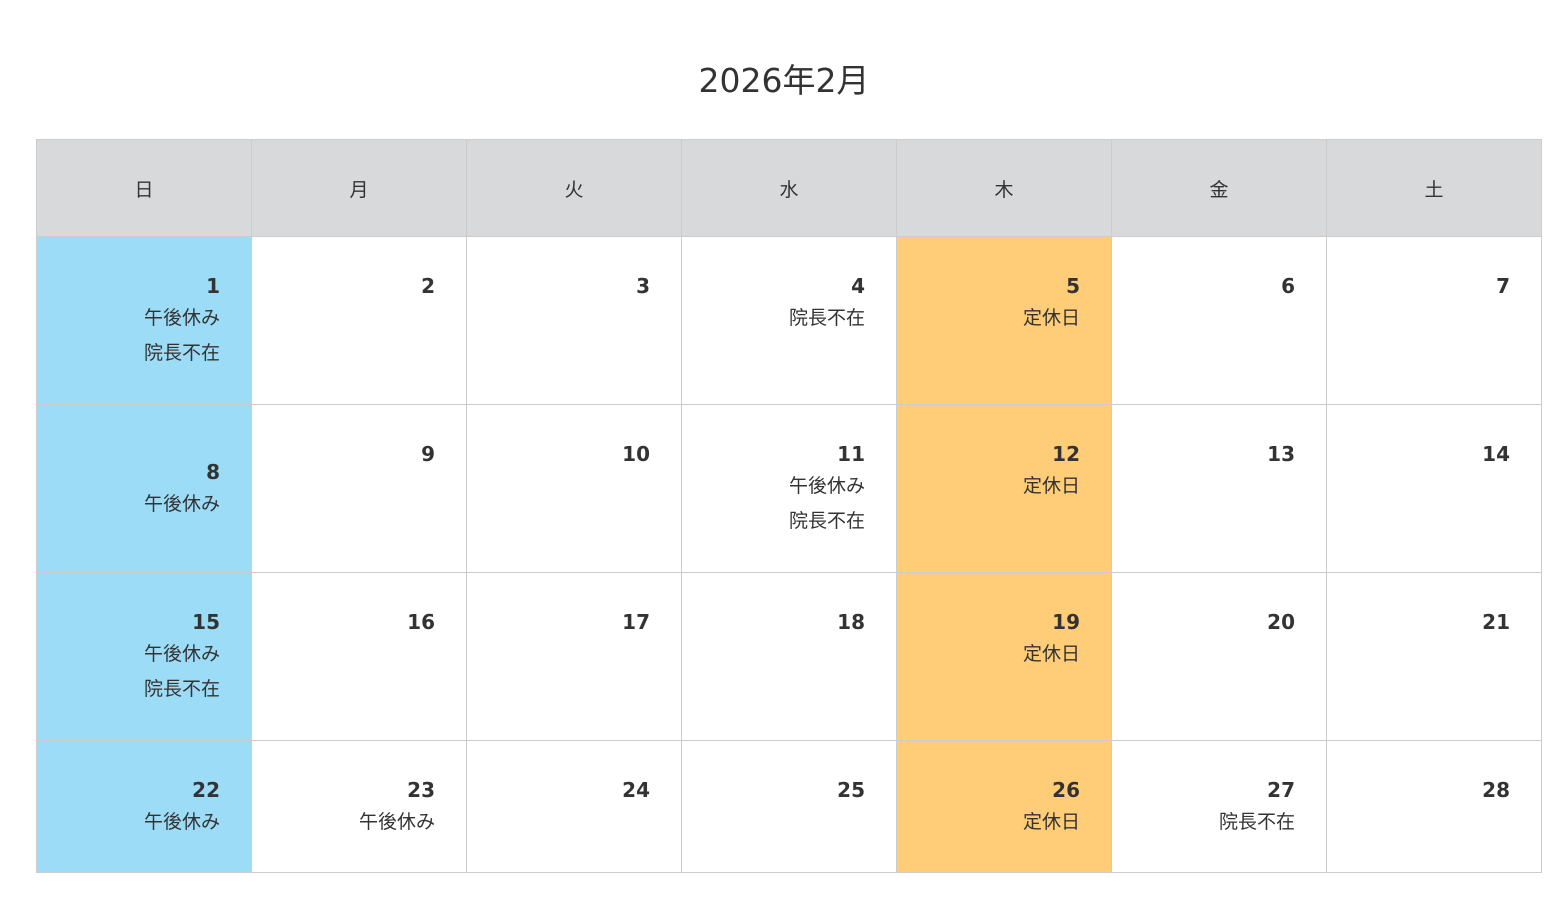 Image resolution: width=1568 pixels, height=902 pixels. I want to click on weekday-header: 月, so click(359, 188).